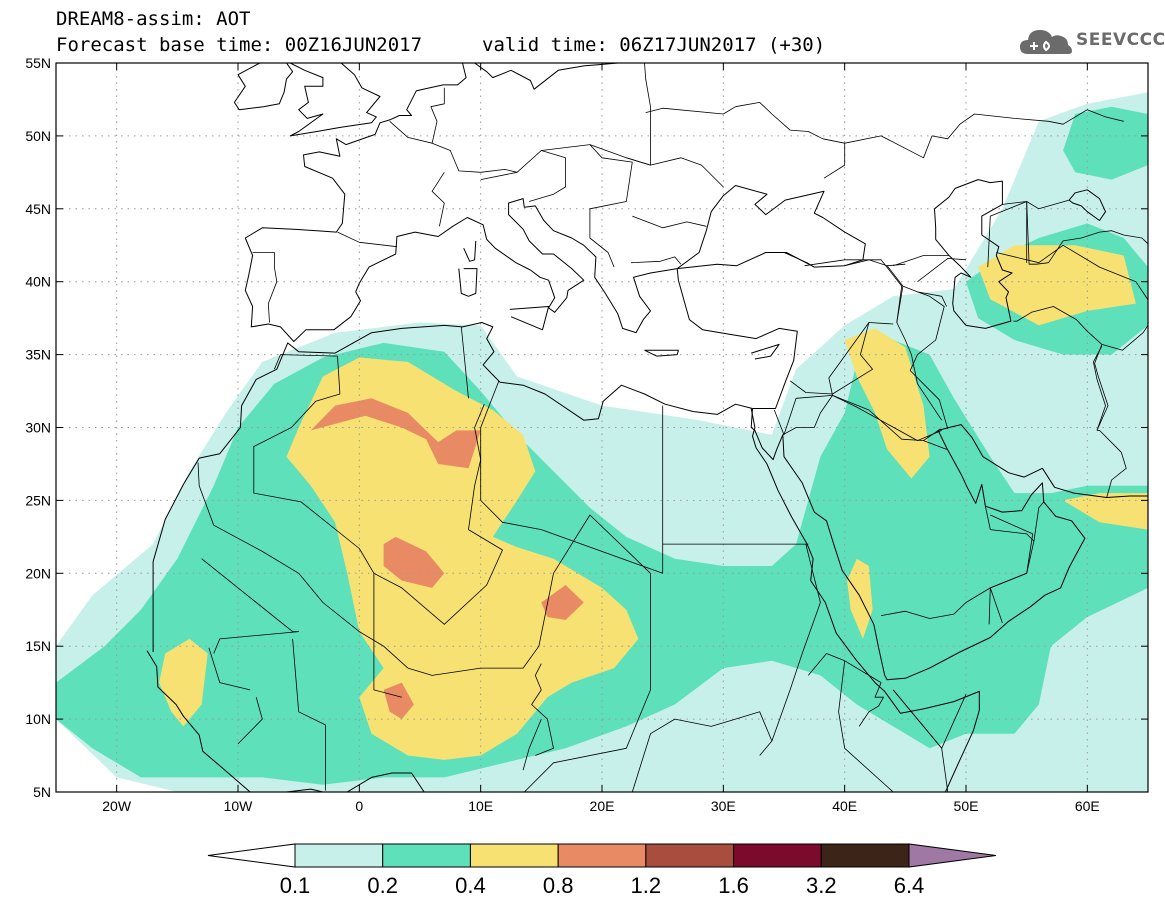  Describe the element at coordinates (1046, 42) in the screenshot. I see `cloud-icon` at that location.